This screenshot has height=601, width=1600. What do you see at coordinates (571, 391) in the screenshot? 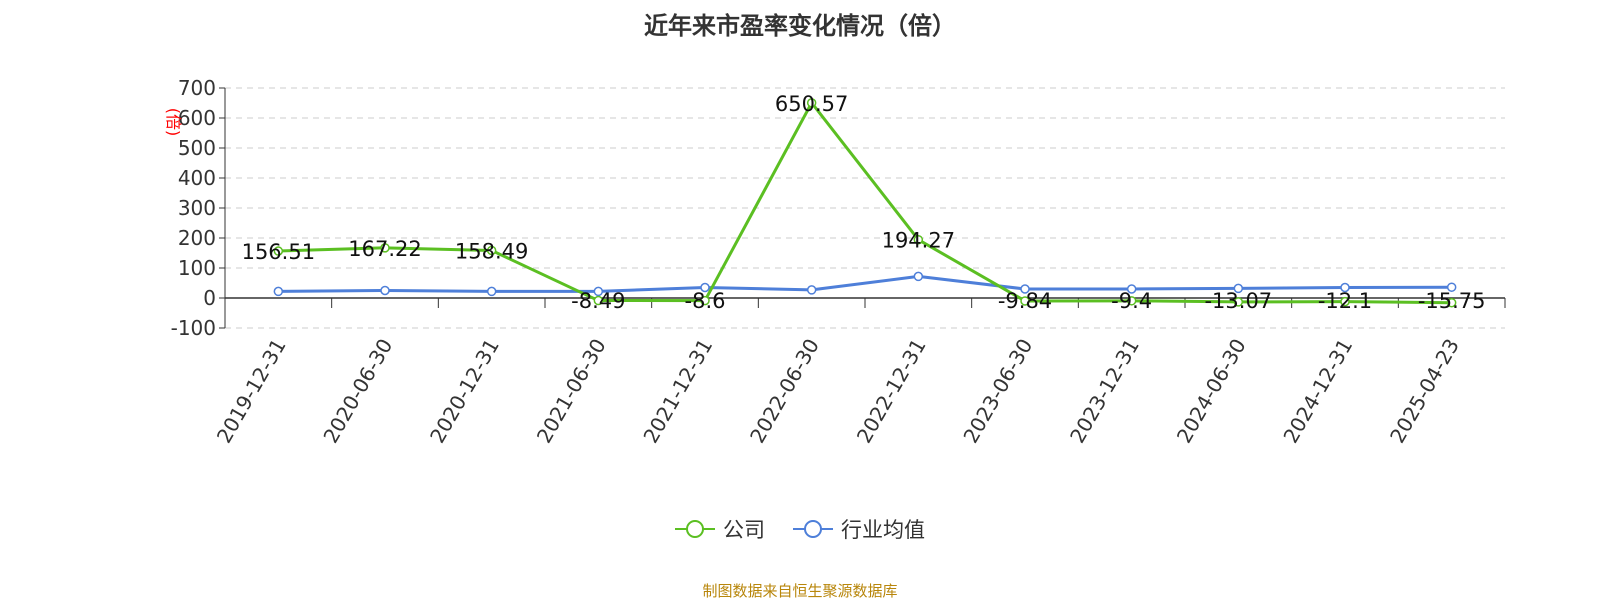
I see `x-tick-label: 2021-06-30` at bounding box center [571, 391].